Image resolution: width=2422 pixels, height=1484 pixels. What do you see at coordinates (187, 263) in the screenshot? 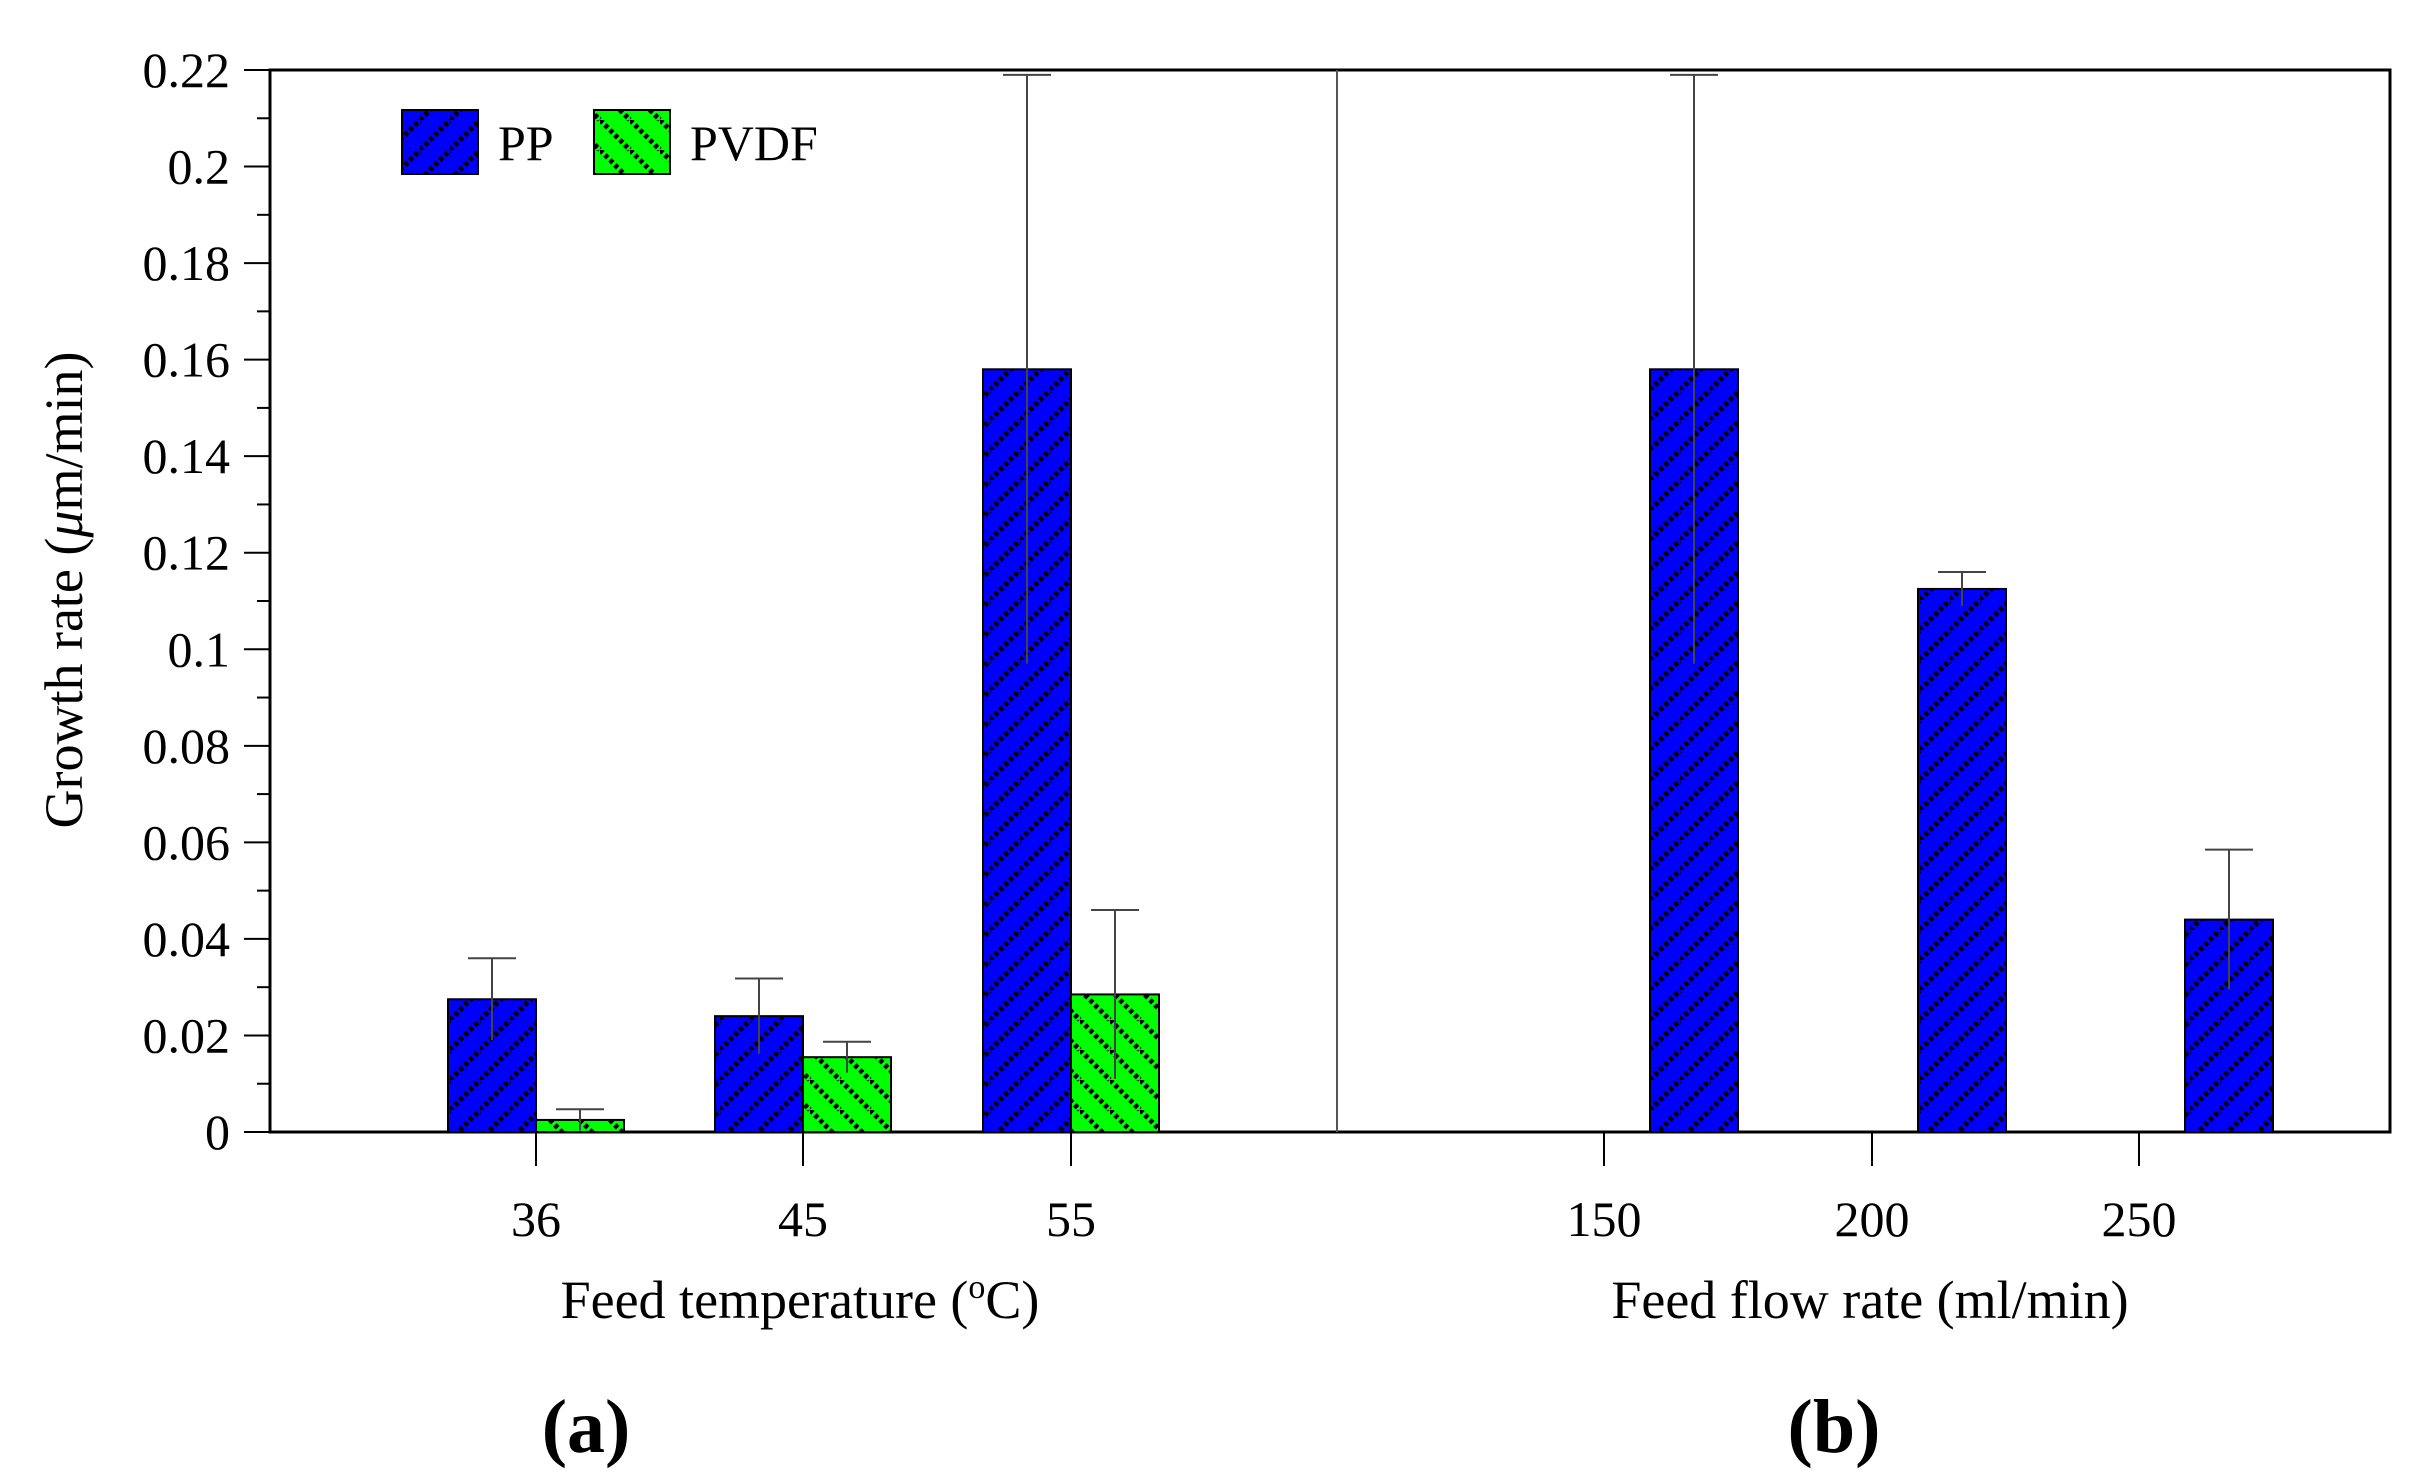
I see `y-tick-label: 0.18` at bounding box center [187, 263].